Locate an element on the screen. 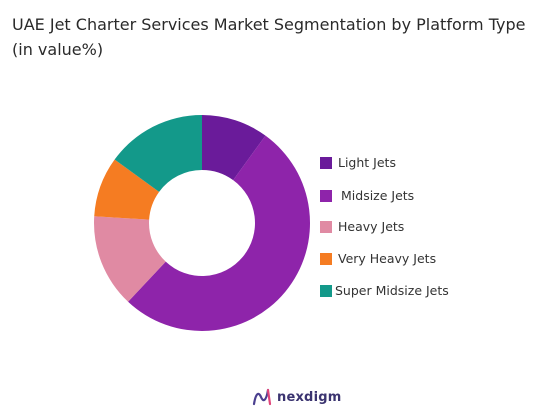  legend-item-very-heavy-jets: Very Heavy Jets is located at coordinates (378, 258).